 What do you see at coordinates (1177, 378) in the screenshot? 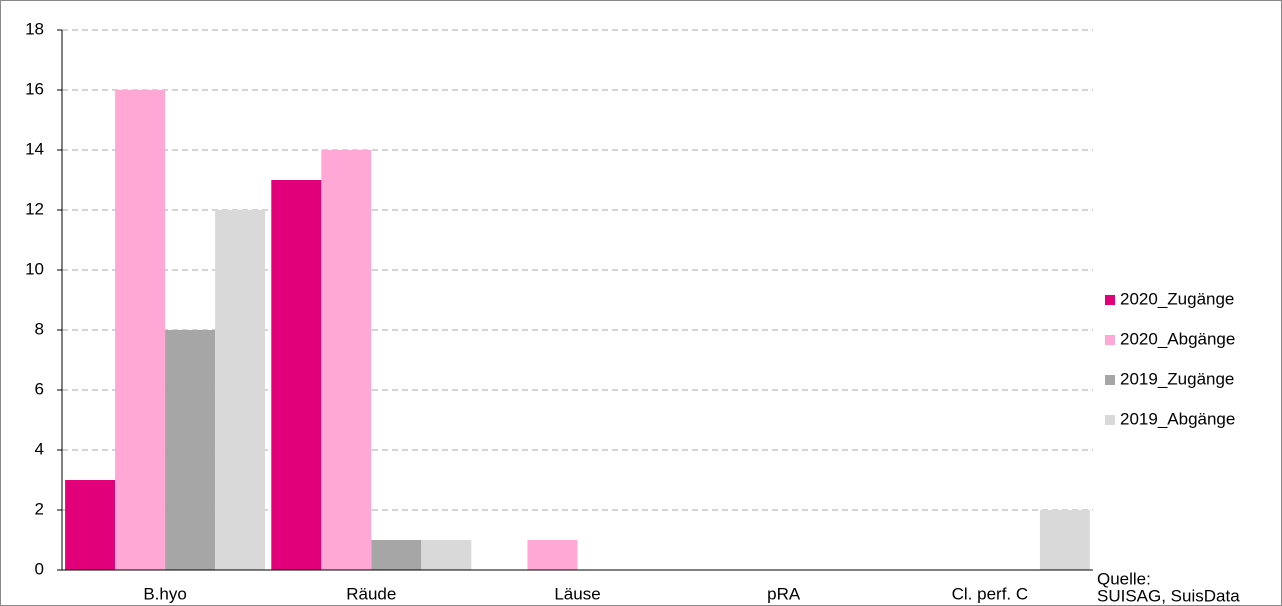
I see `legend-label: 2019_Zugänge` at bounding box center [1177, 378].